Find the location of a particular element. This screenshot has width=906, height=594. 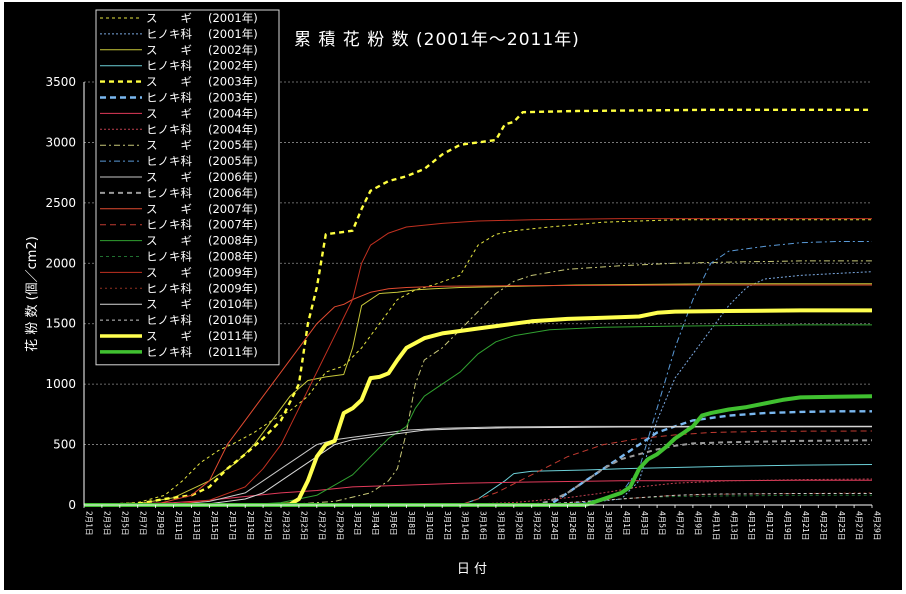

x-tick-label: 4月11日 is located at coordinates (715, 525).